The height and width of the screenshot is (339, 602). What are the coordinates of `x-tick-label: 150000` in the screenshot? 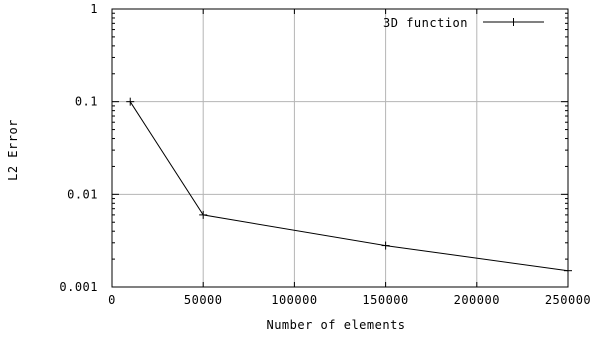 It's located at (385, 300).